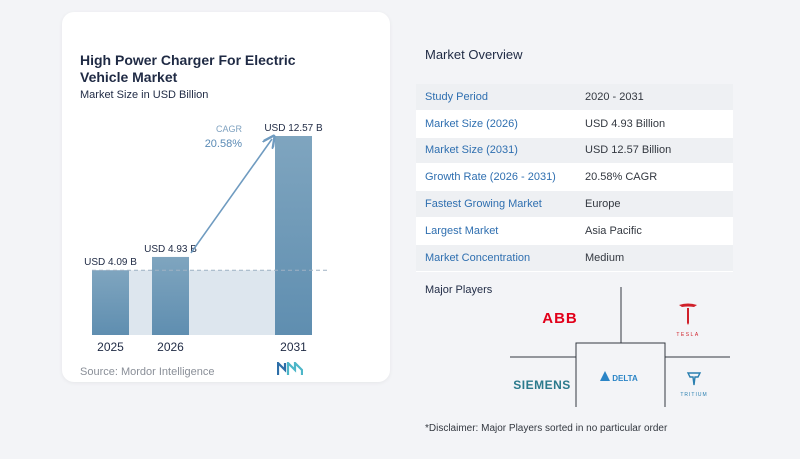  Describe the element at coordinates (625, 378) in the screenshot. I see `delta-wordmark: DELTA` at that location.